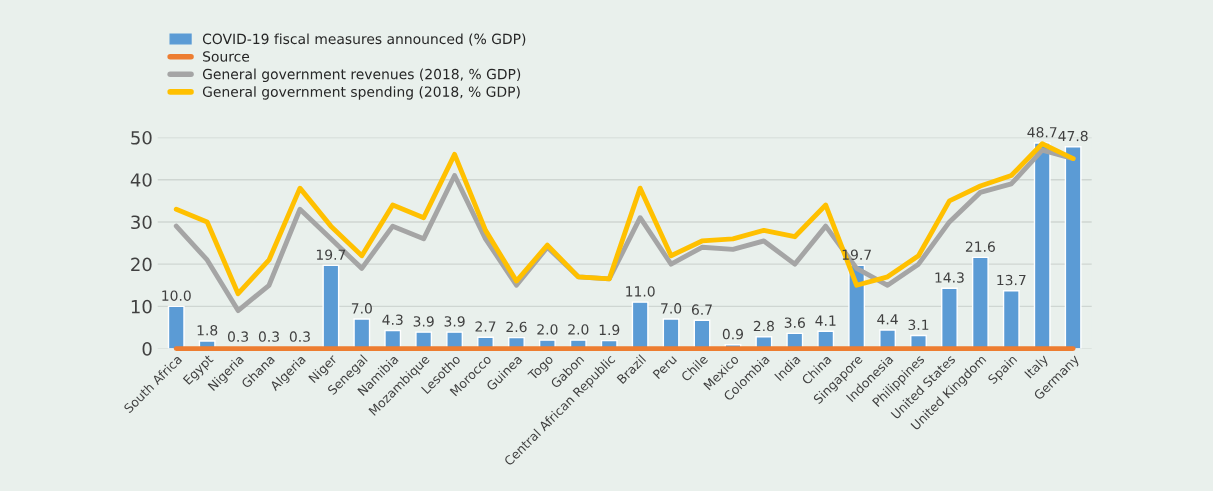  Describe the element at coordinates (733, 334) in the screenshot. I see `data-label: 0.9` at that location.